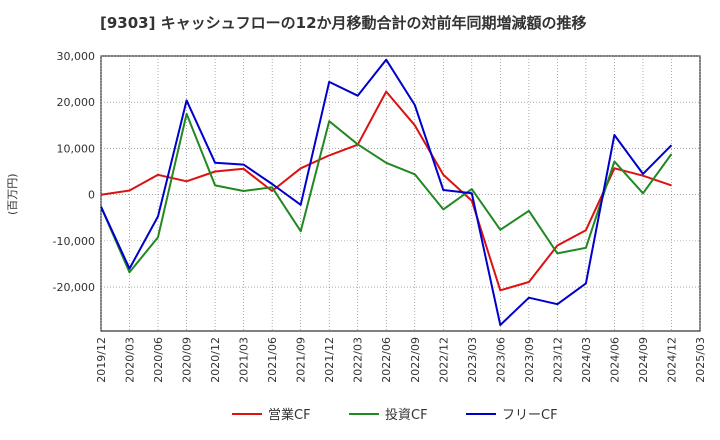 This screenshot has width=720, height=440. Describe the element at coordinates (557, 360) in the screenshot. I see `x-tick-label: 2023/12` at that location.